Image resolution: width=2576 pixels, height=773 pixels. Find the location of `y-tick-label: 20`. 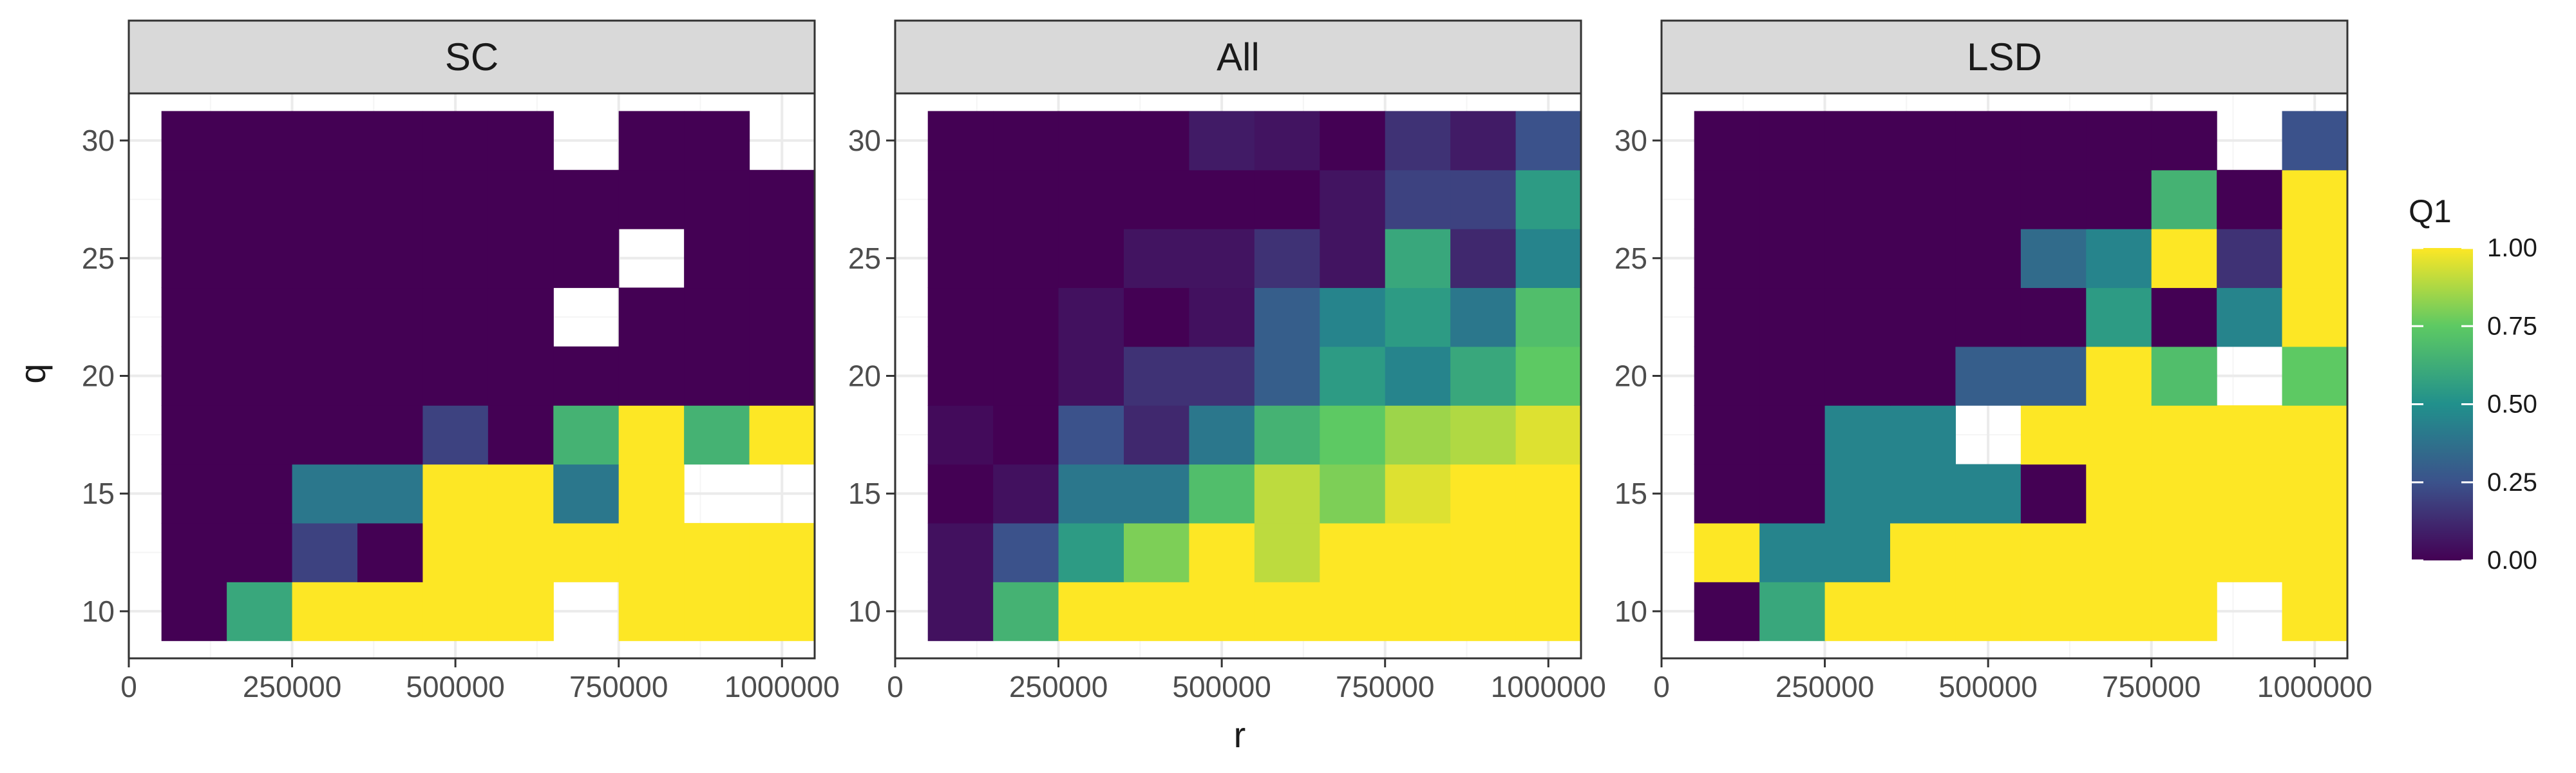

y-tick-label: 20 is located at coordinates (1631, 376).